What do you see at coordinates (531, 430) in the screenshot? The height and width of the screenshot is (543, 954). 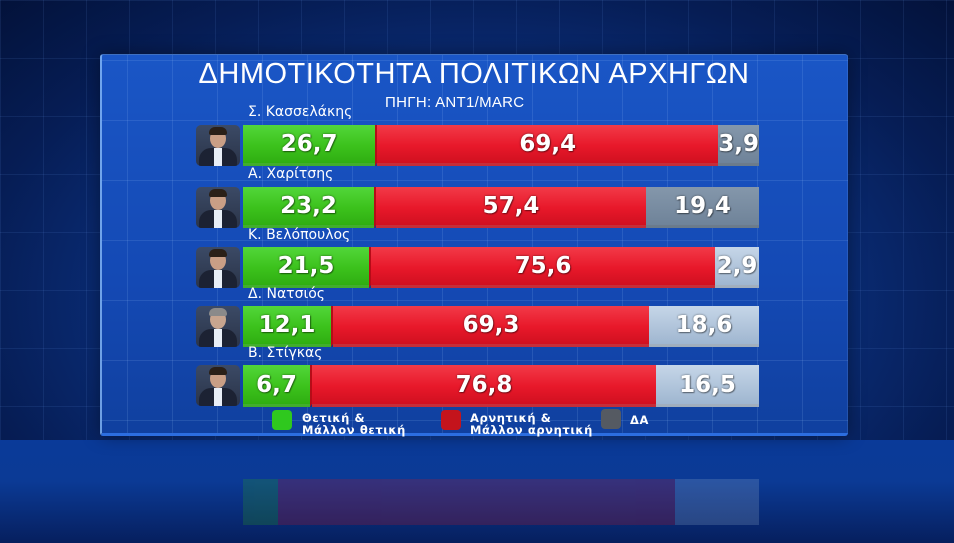 I see `legend-line: Μάλλον αρνητική` at bounding box center [531, 430].